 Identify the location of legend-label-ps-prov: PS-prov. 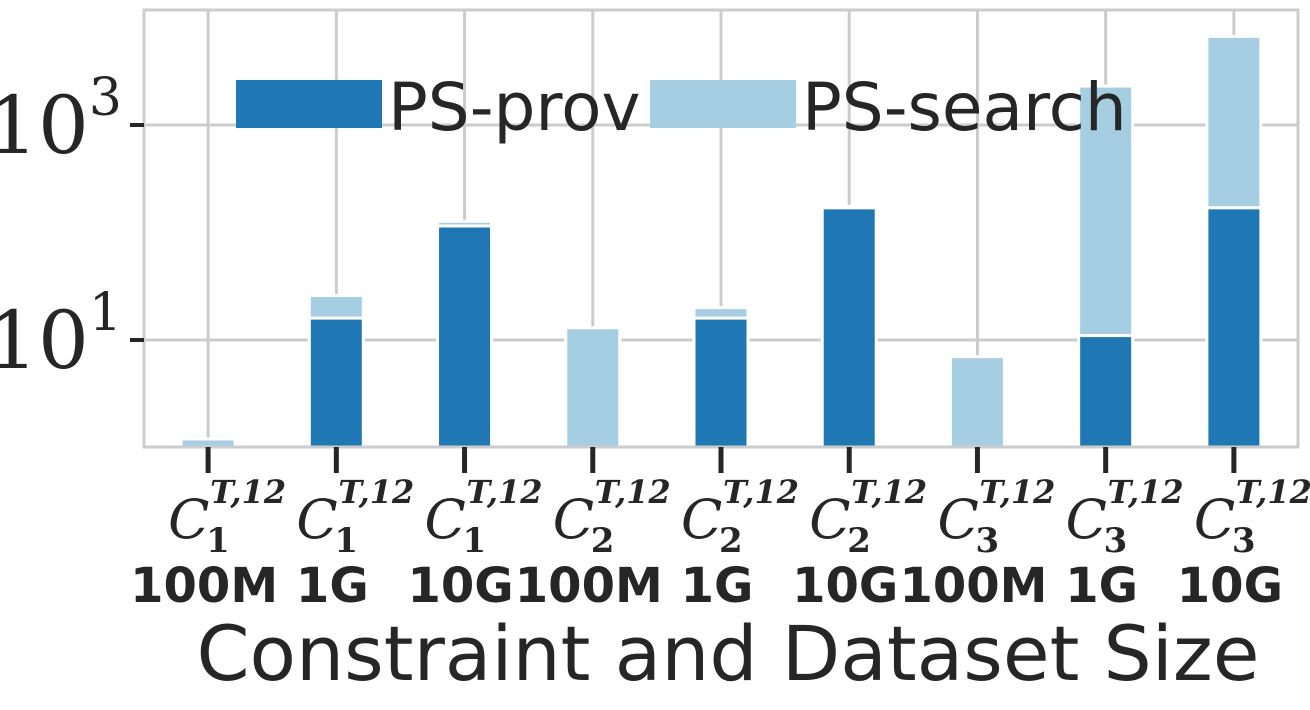
(514, 107).